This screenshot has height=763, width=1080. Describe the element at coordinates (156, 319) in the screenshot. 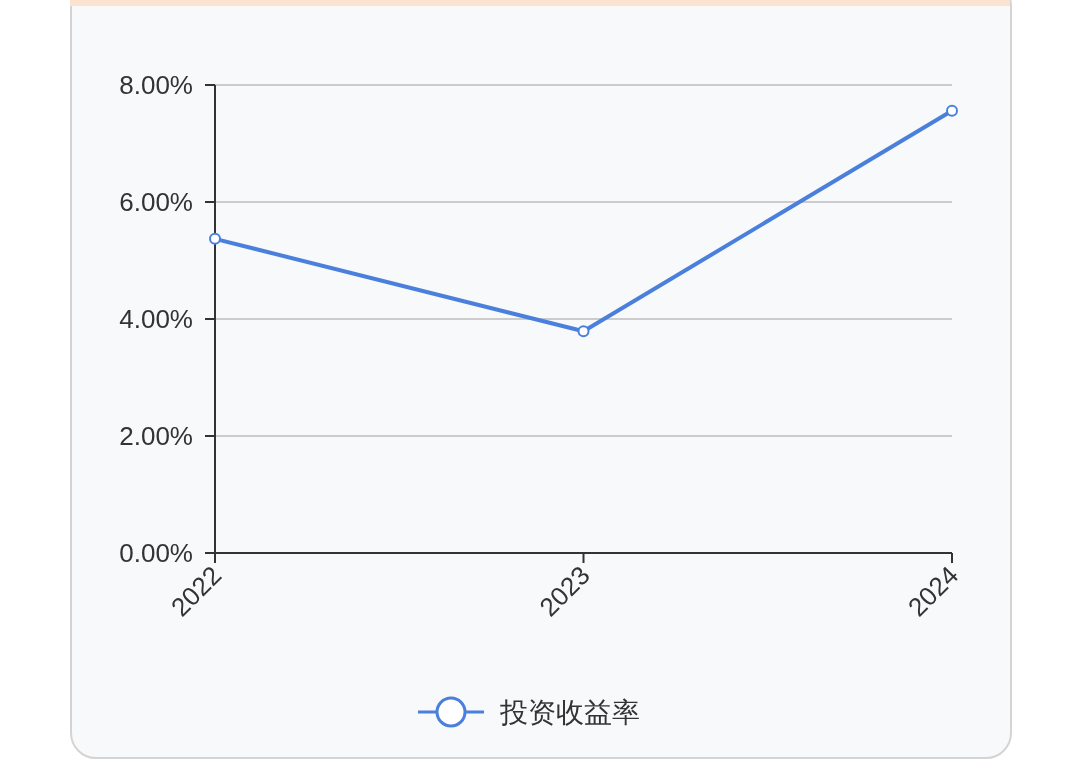

I see `y-tick-label: 4.00%` at that location.